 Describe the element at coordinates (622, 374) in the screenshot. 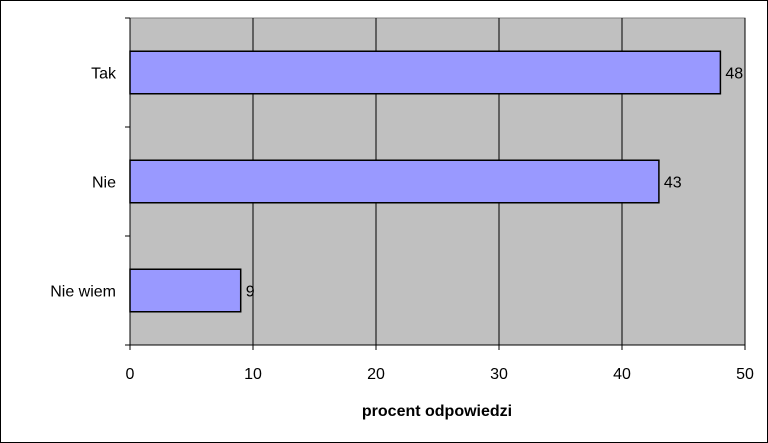

I see `x-tick-label-4: 40` at that location.